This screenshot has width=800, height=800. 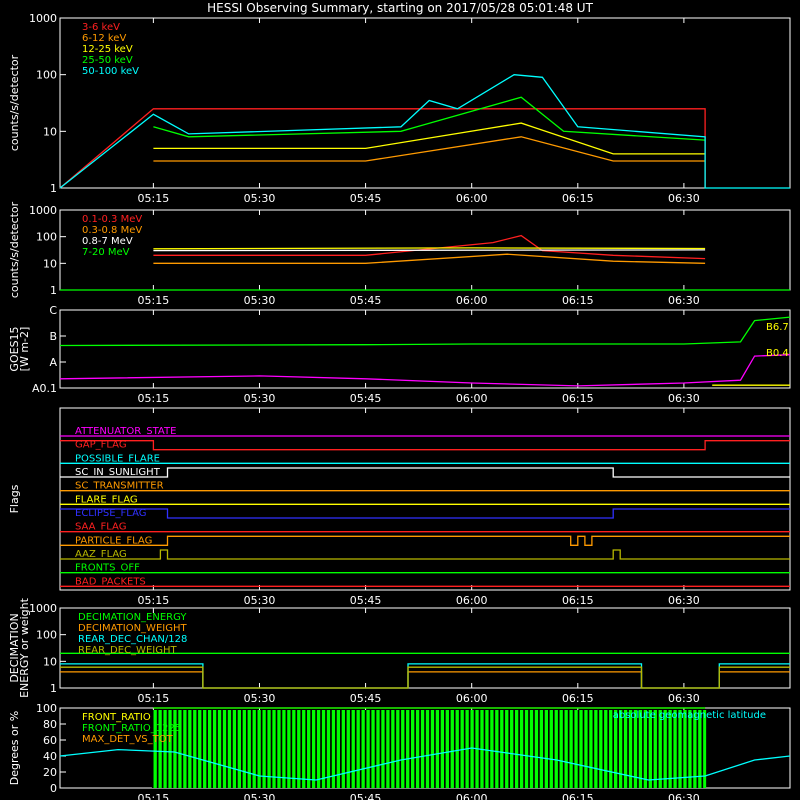 What do you see at coordinates (472, 198) in the screenshot?
I see `low-energy-xtick-label: 06:00` at bounding box center [472, 198].